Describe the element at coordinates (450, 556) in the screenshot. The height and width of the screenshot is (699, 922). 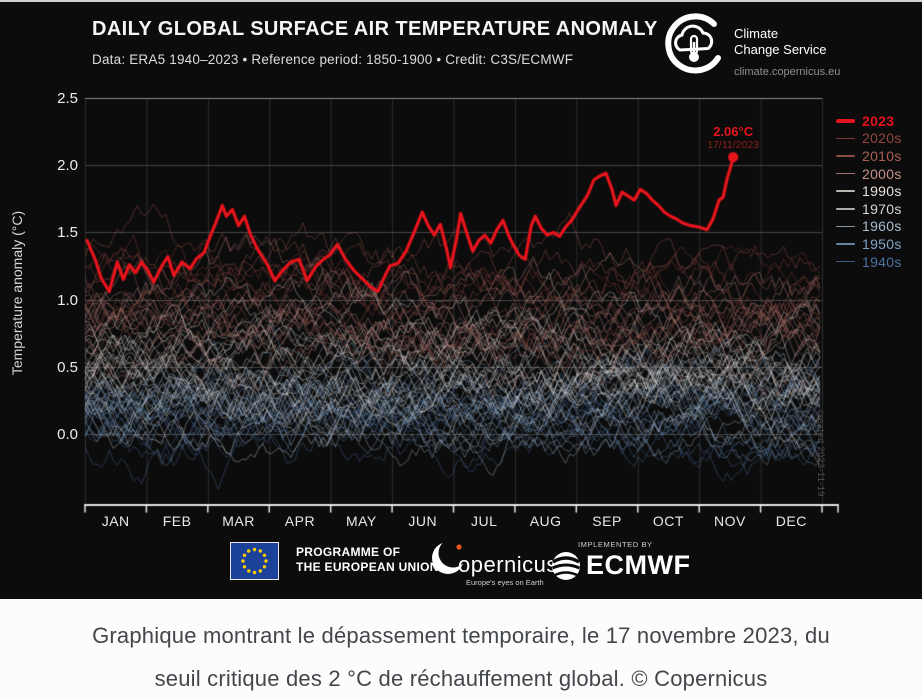
I see `copernicus-crescent-icon` at that location.